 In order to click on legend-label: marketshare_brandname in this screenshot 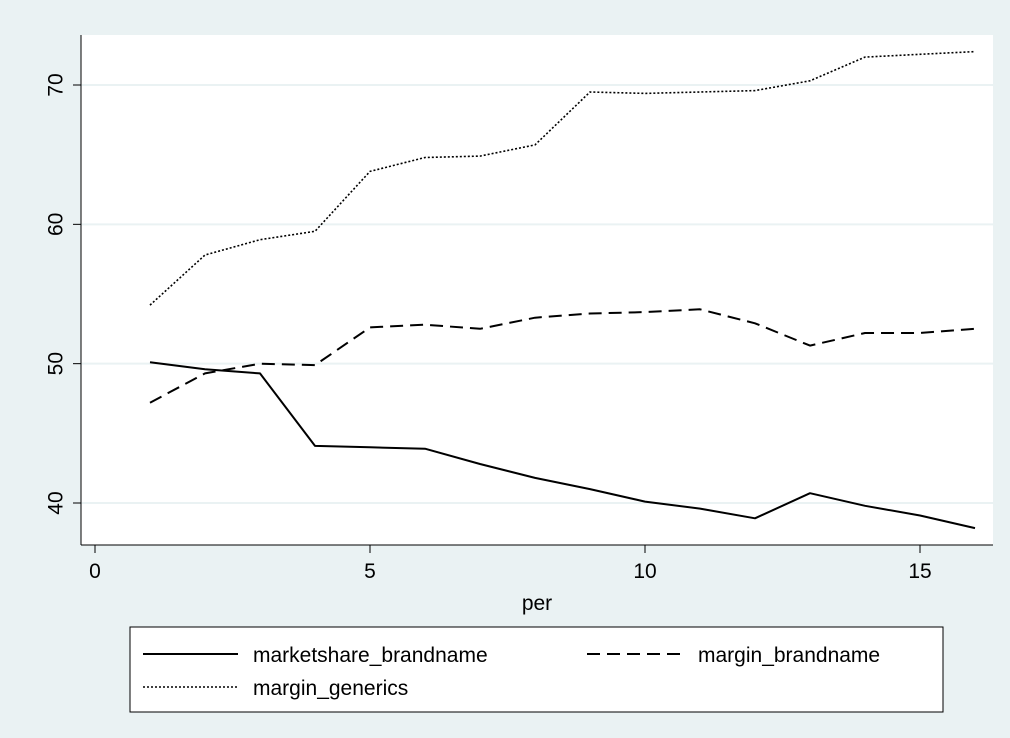, I will do `click(370, 655)`.